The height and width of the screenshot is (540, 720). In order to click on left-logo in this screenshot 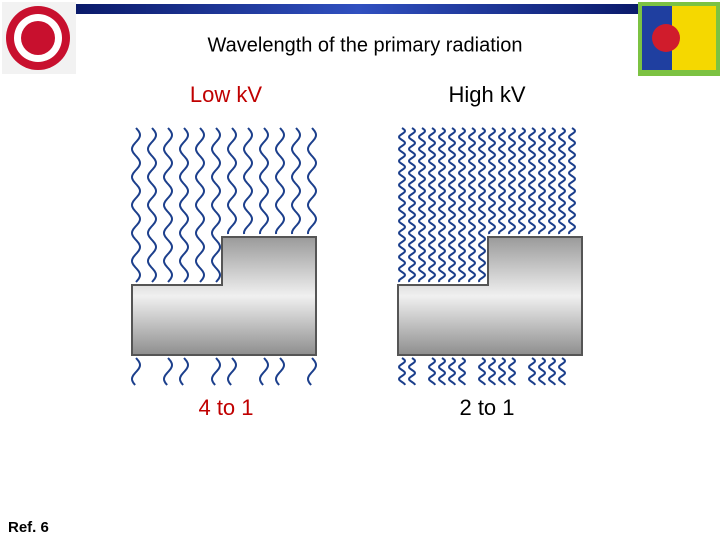, I will do `click(39, 38)`.